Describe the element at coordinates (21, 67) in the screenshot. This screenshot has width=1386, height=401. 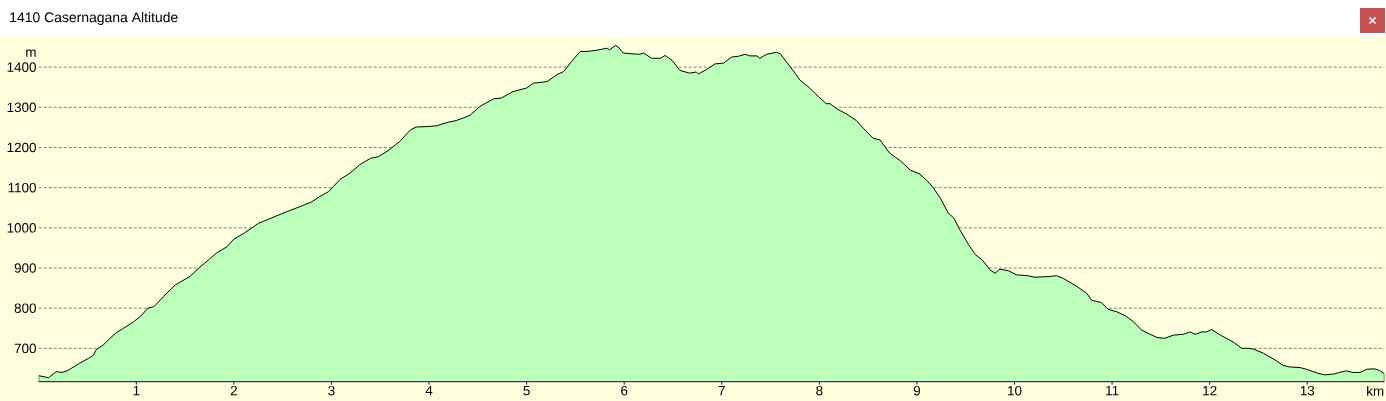
I see `y-tick-label: 1400` at that location.